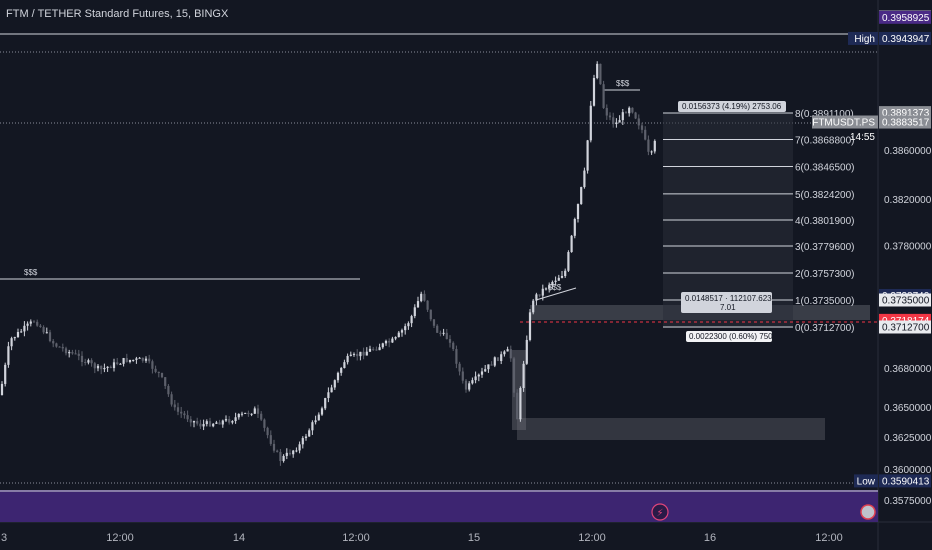 This screenshot has width=932, height=550. Describe the element at coordinates (31, 272) in the screenshot. I see `liquidity-label-left: $$$` at that location.